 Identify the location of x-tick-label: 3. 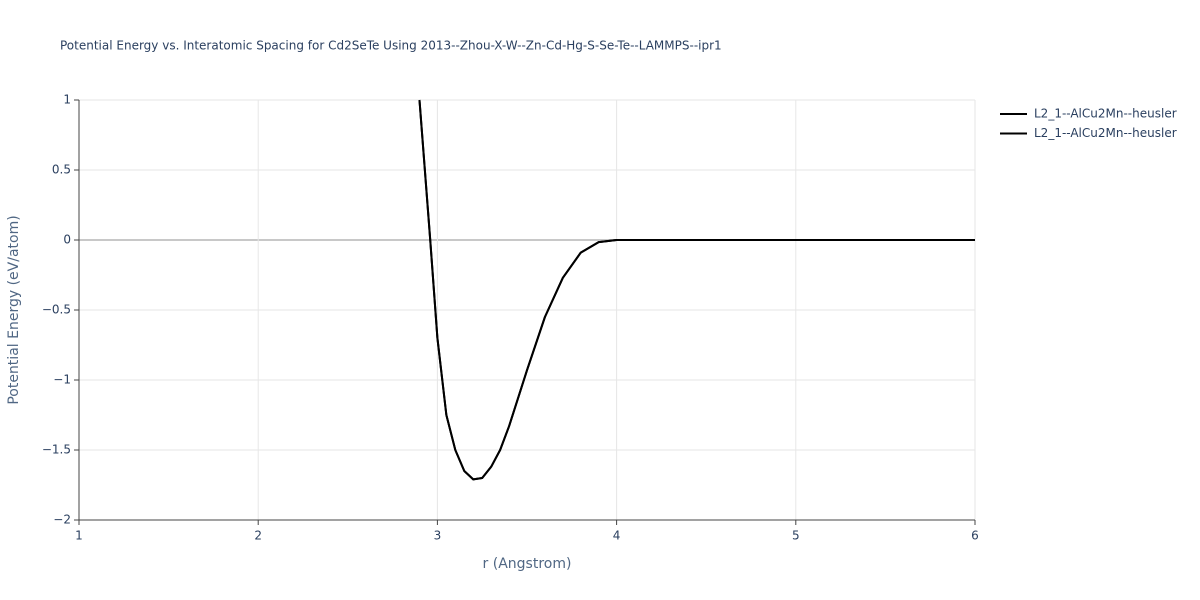
(438, 536).